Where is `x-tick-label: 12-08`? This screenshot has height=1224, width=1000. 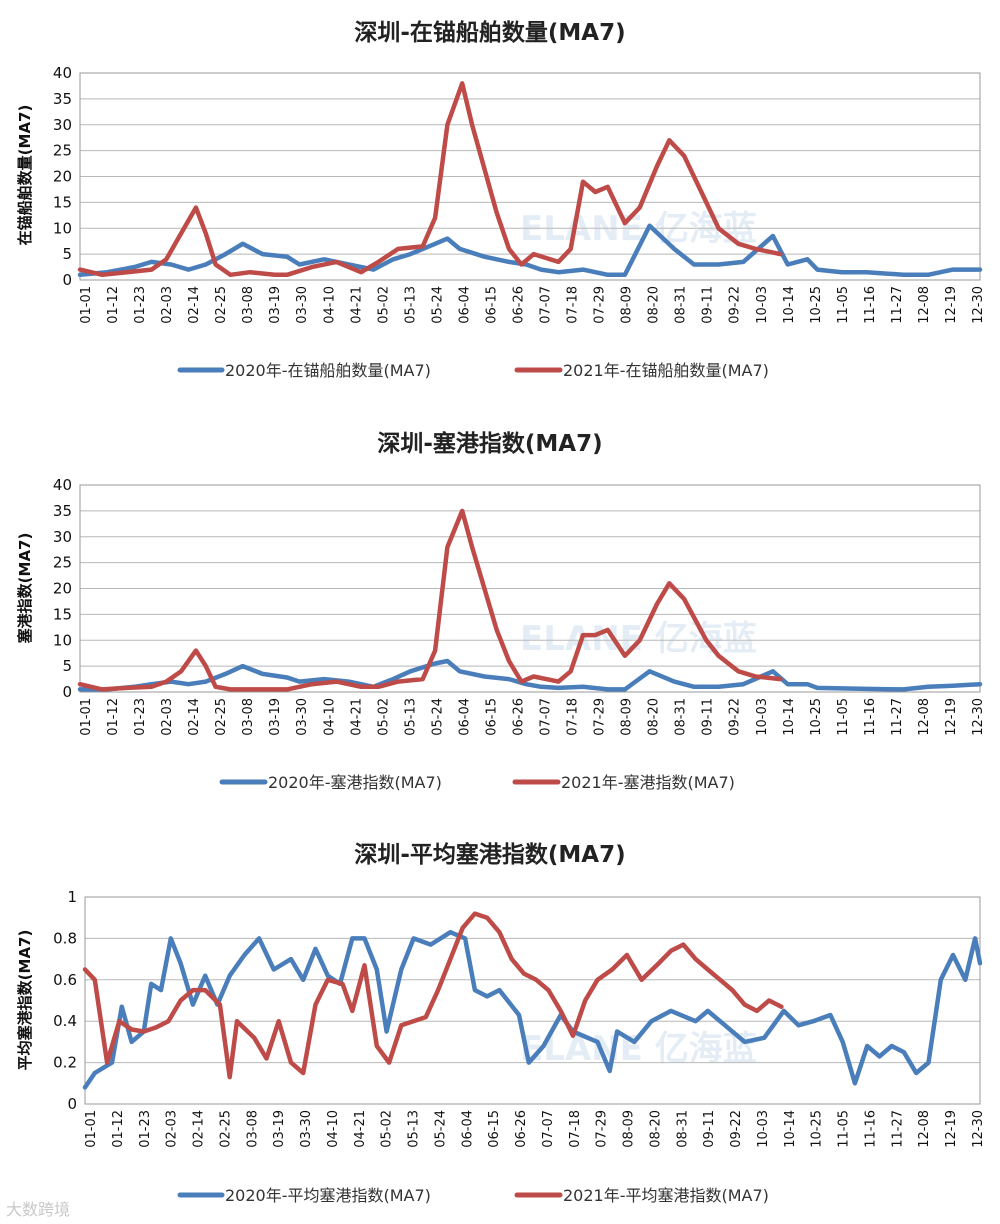
x-tick-label: 12-08 is located at coordinates (924, 1129).